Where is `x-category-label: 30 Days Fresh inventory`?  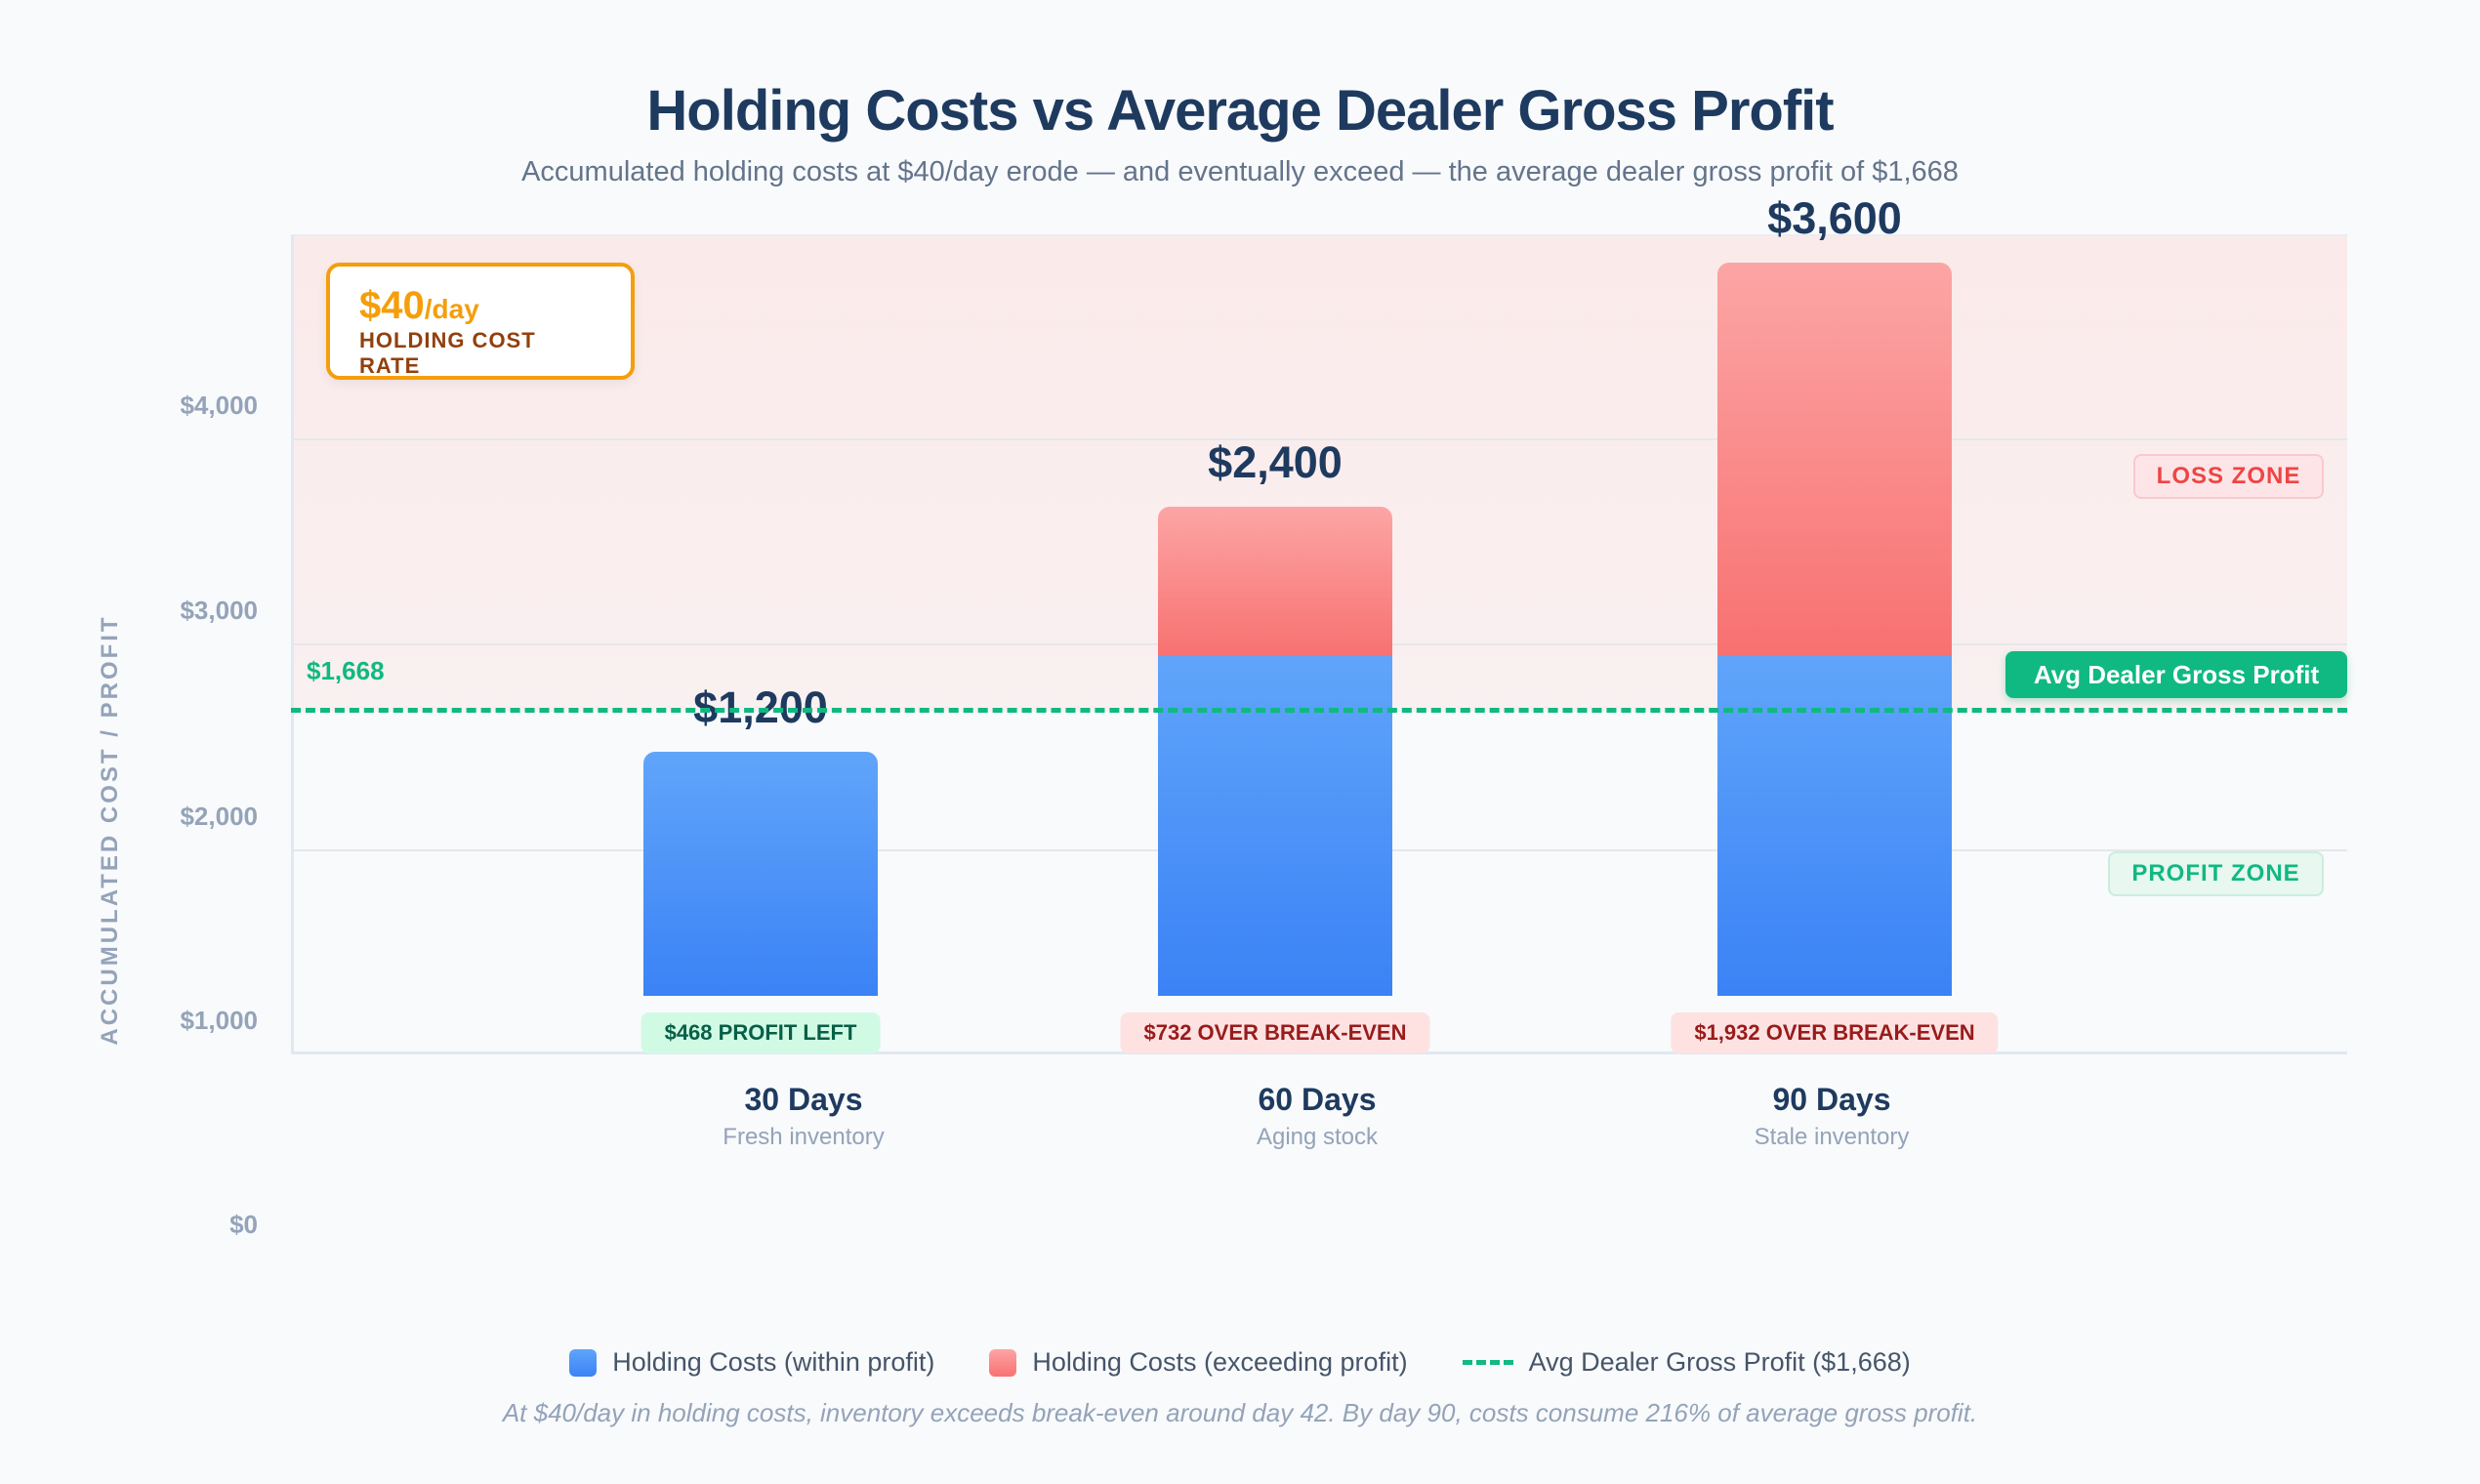 x-category-label: 30 Days Fresh inventory is located at coordinates (803, 1117).